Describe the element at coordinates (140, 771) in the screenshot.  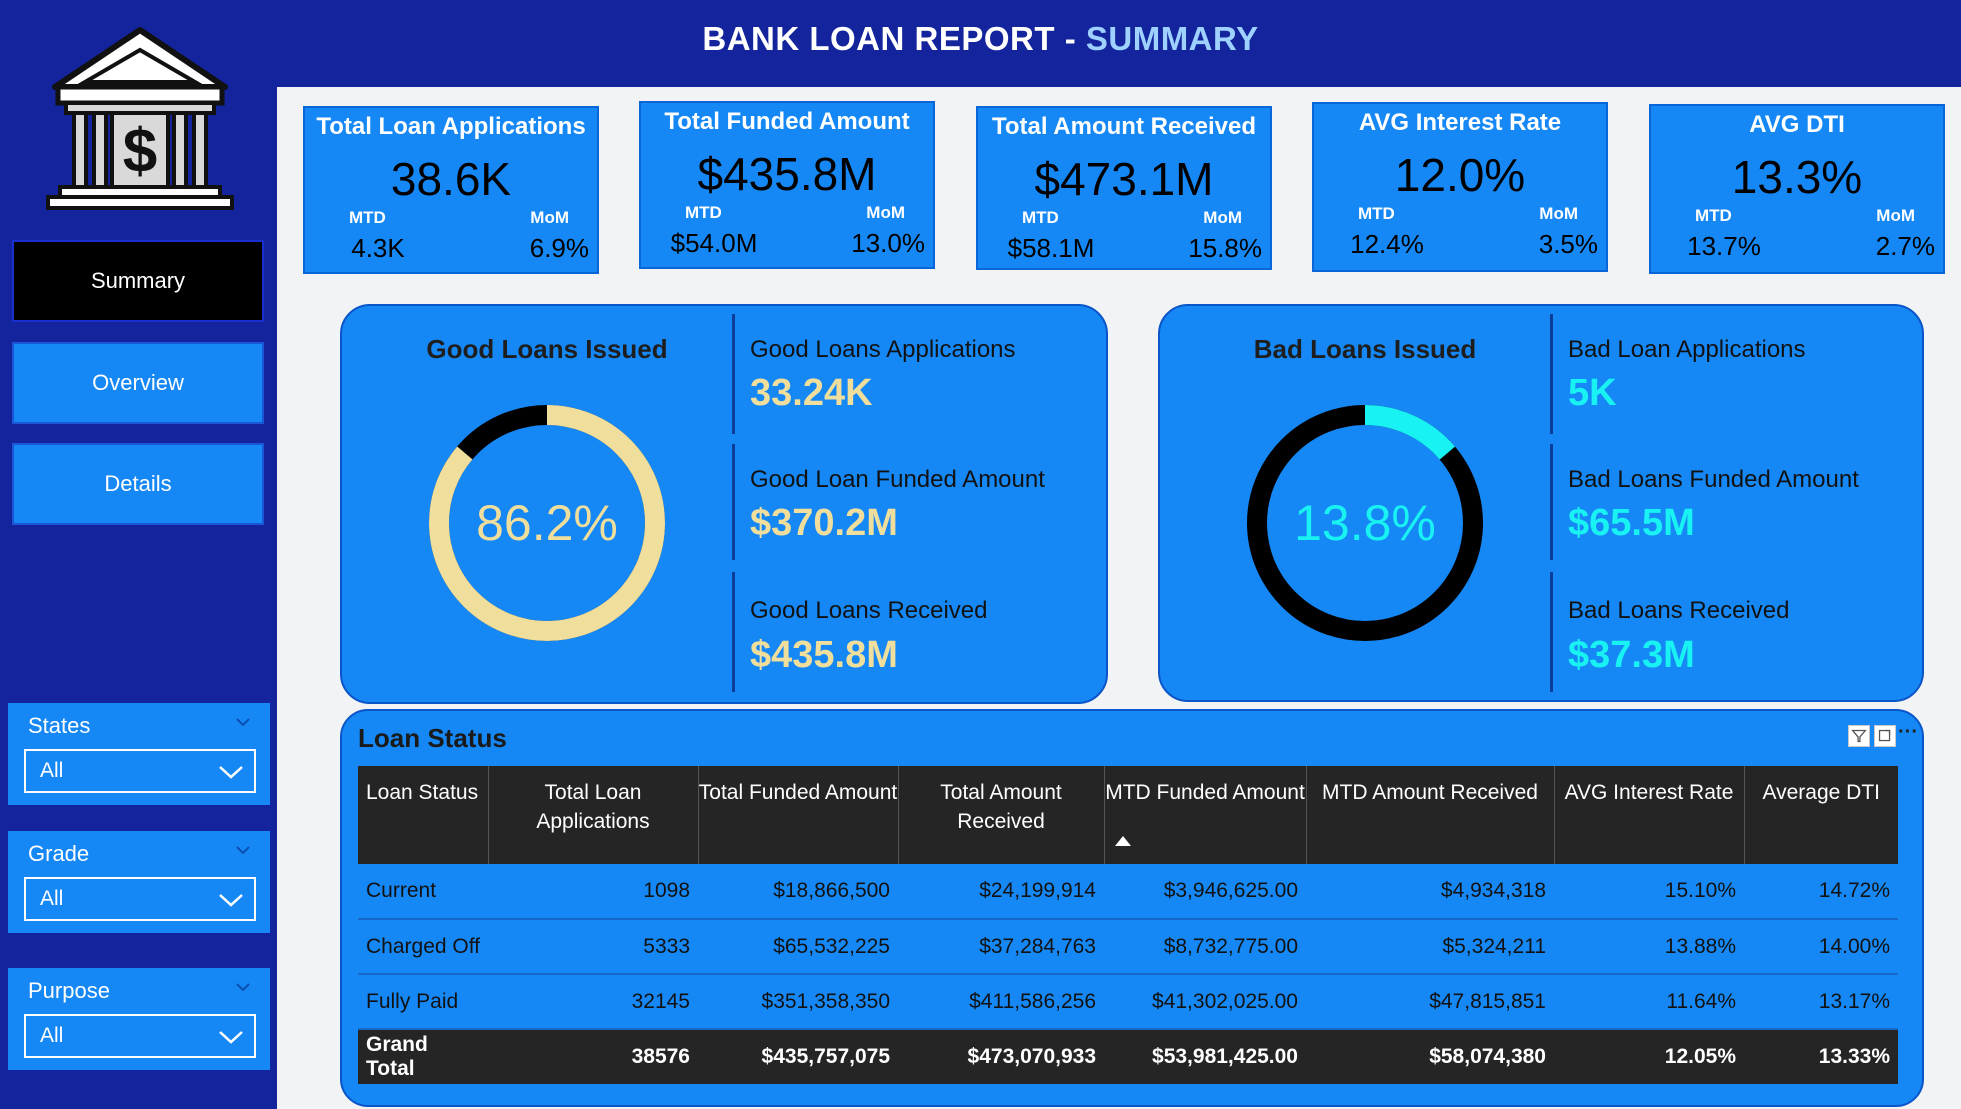
I see `states-dropdown: All` at that location.